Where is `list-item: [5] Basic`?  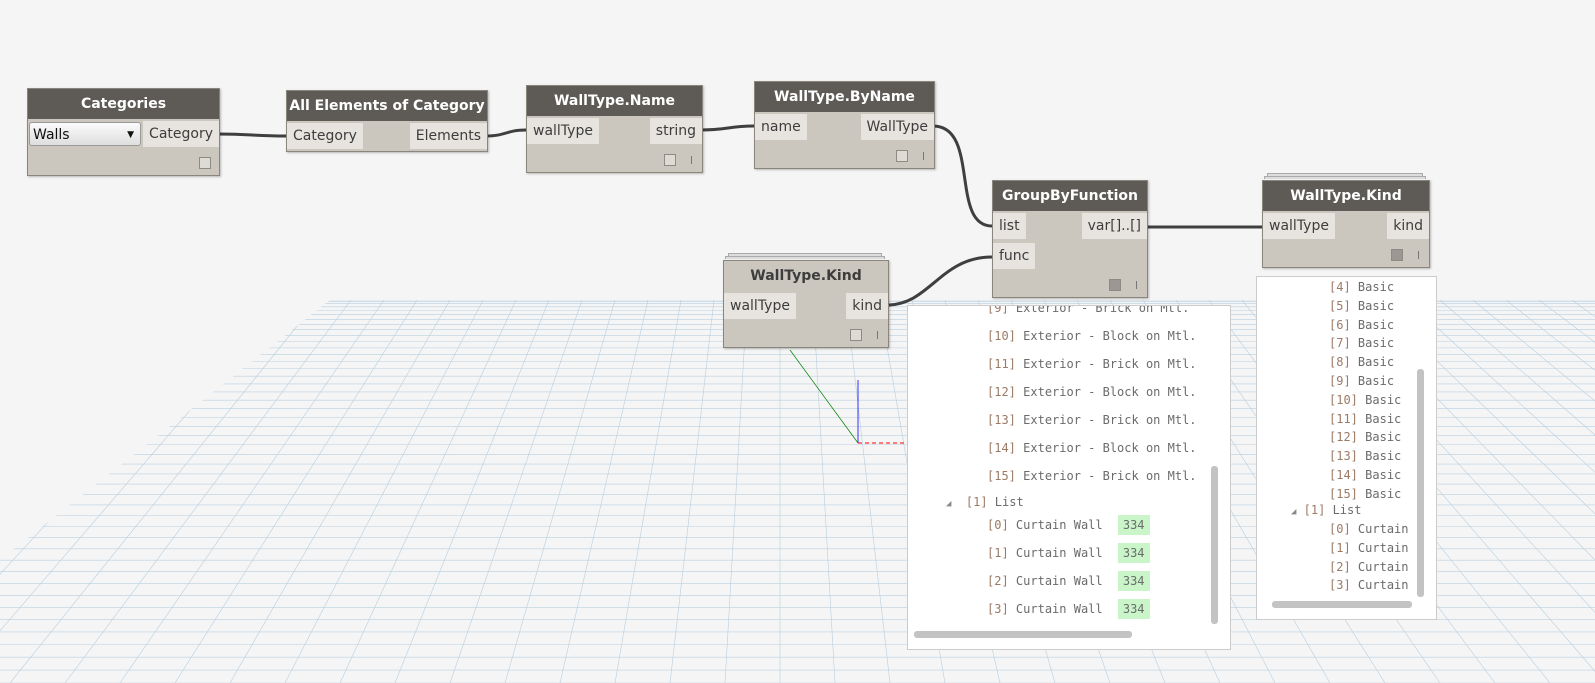
list-item: [5] Basic is located at coordinates (1361, 306).